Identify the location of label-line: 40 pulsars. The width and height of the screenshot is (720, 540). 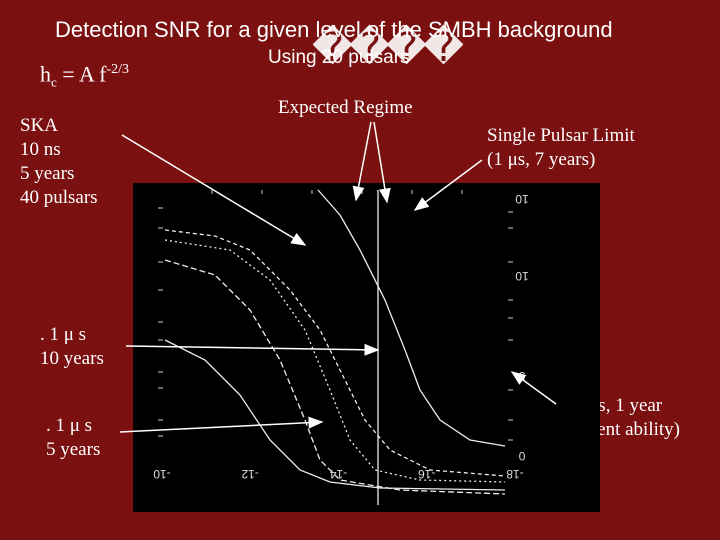
(59, 197).